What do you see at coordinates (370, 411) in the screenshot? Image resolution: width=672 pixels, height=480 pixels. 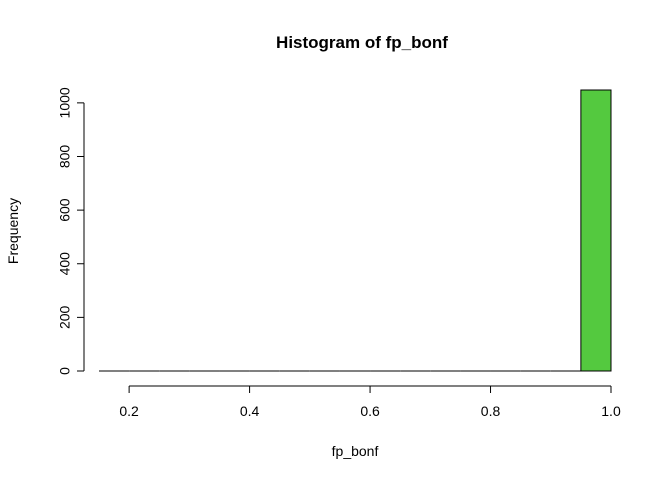 I see `x-tick-label: 0.6` at bounding box center [370, 411].